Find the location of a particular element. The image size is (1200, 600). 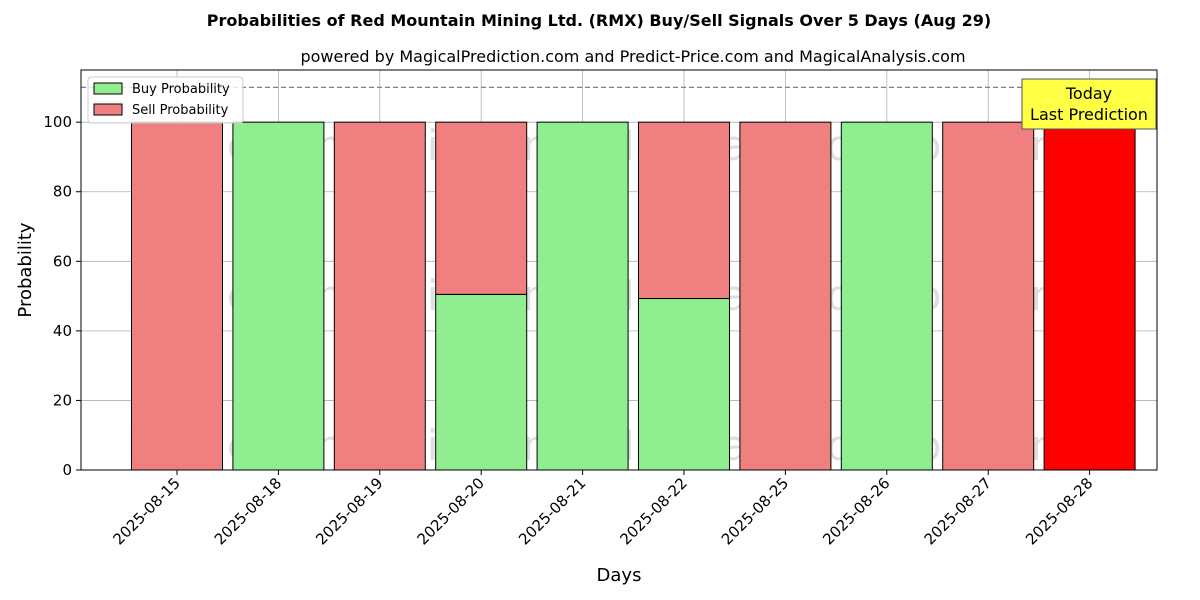

legend: Buy Probability Sell Probability is located at coordinates (165, 100).